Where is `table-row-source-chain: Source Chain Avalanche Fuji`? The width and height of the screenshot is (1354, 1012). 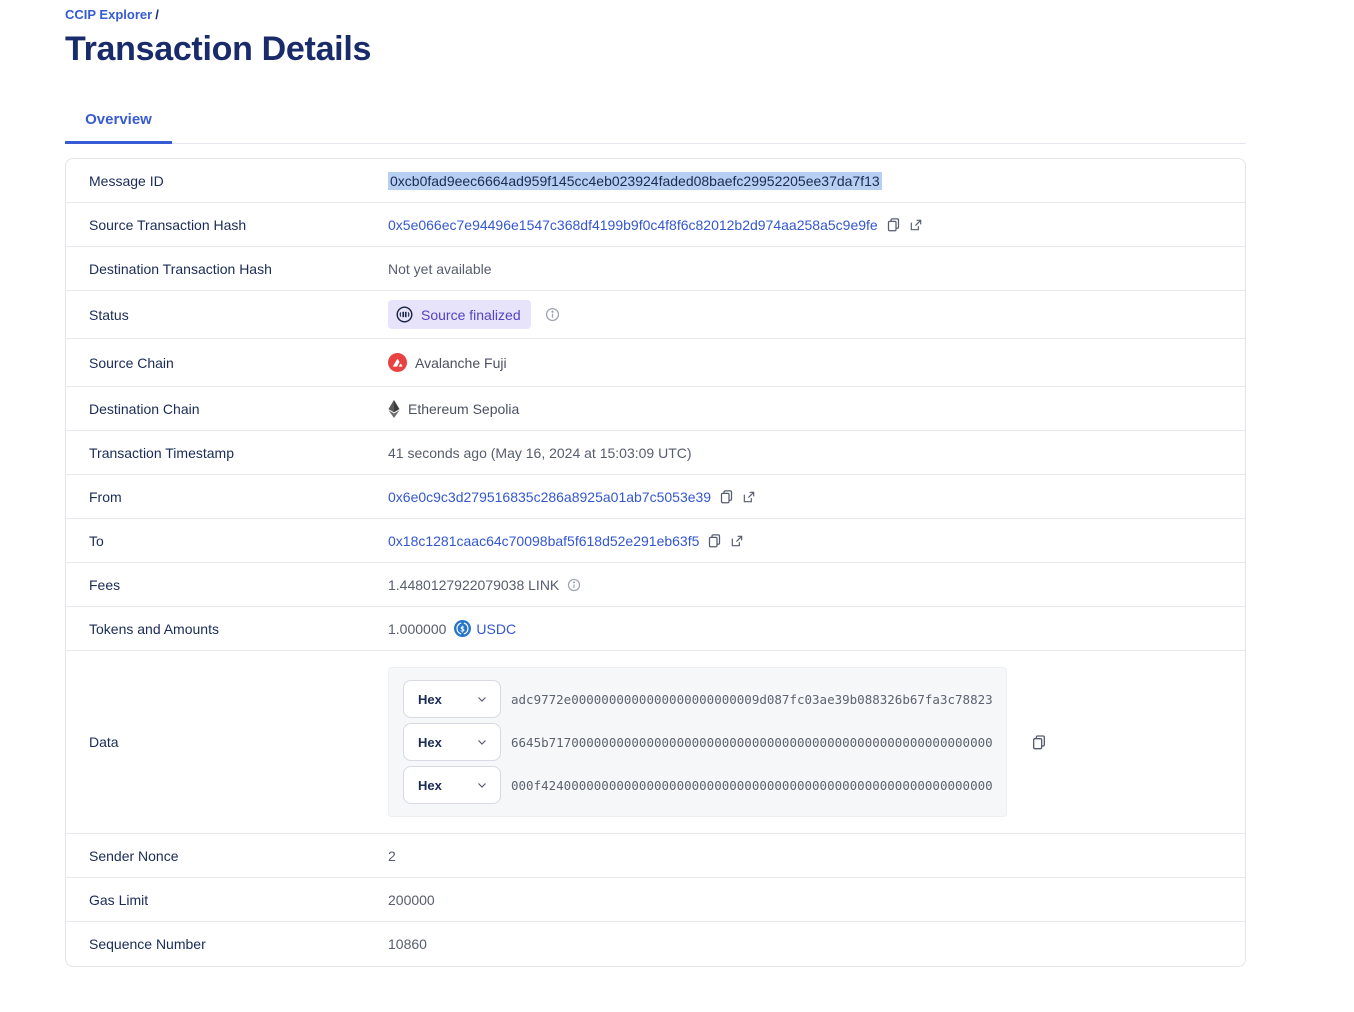 table-row-source-chain: Source Chain Avalanche Fuji is located at coordinates (655, 363).